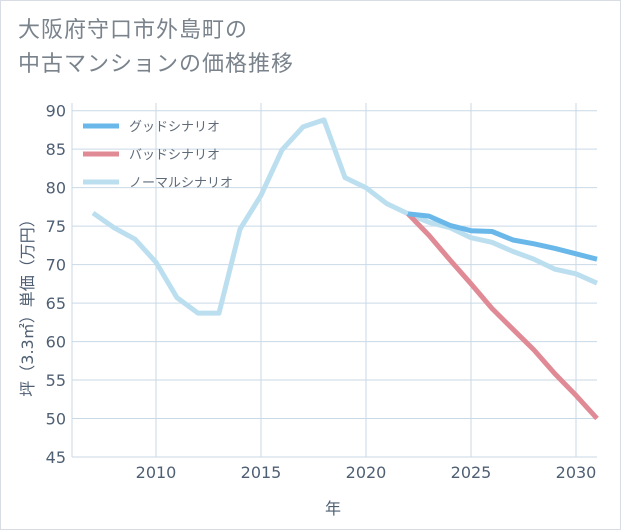  Describe the element at coordinates (261, 472) in the screenshot. I see `x-tick-label: 2015` at that location.